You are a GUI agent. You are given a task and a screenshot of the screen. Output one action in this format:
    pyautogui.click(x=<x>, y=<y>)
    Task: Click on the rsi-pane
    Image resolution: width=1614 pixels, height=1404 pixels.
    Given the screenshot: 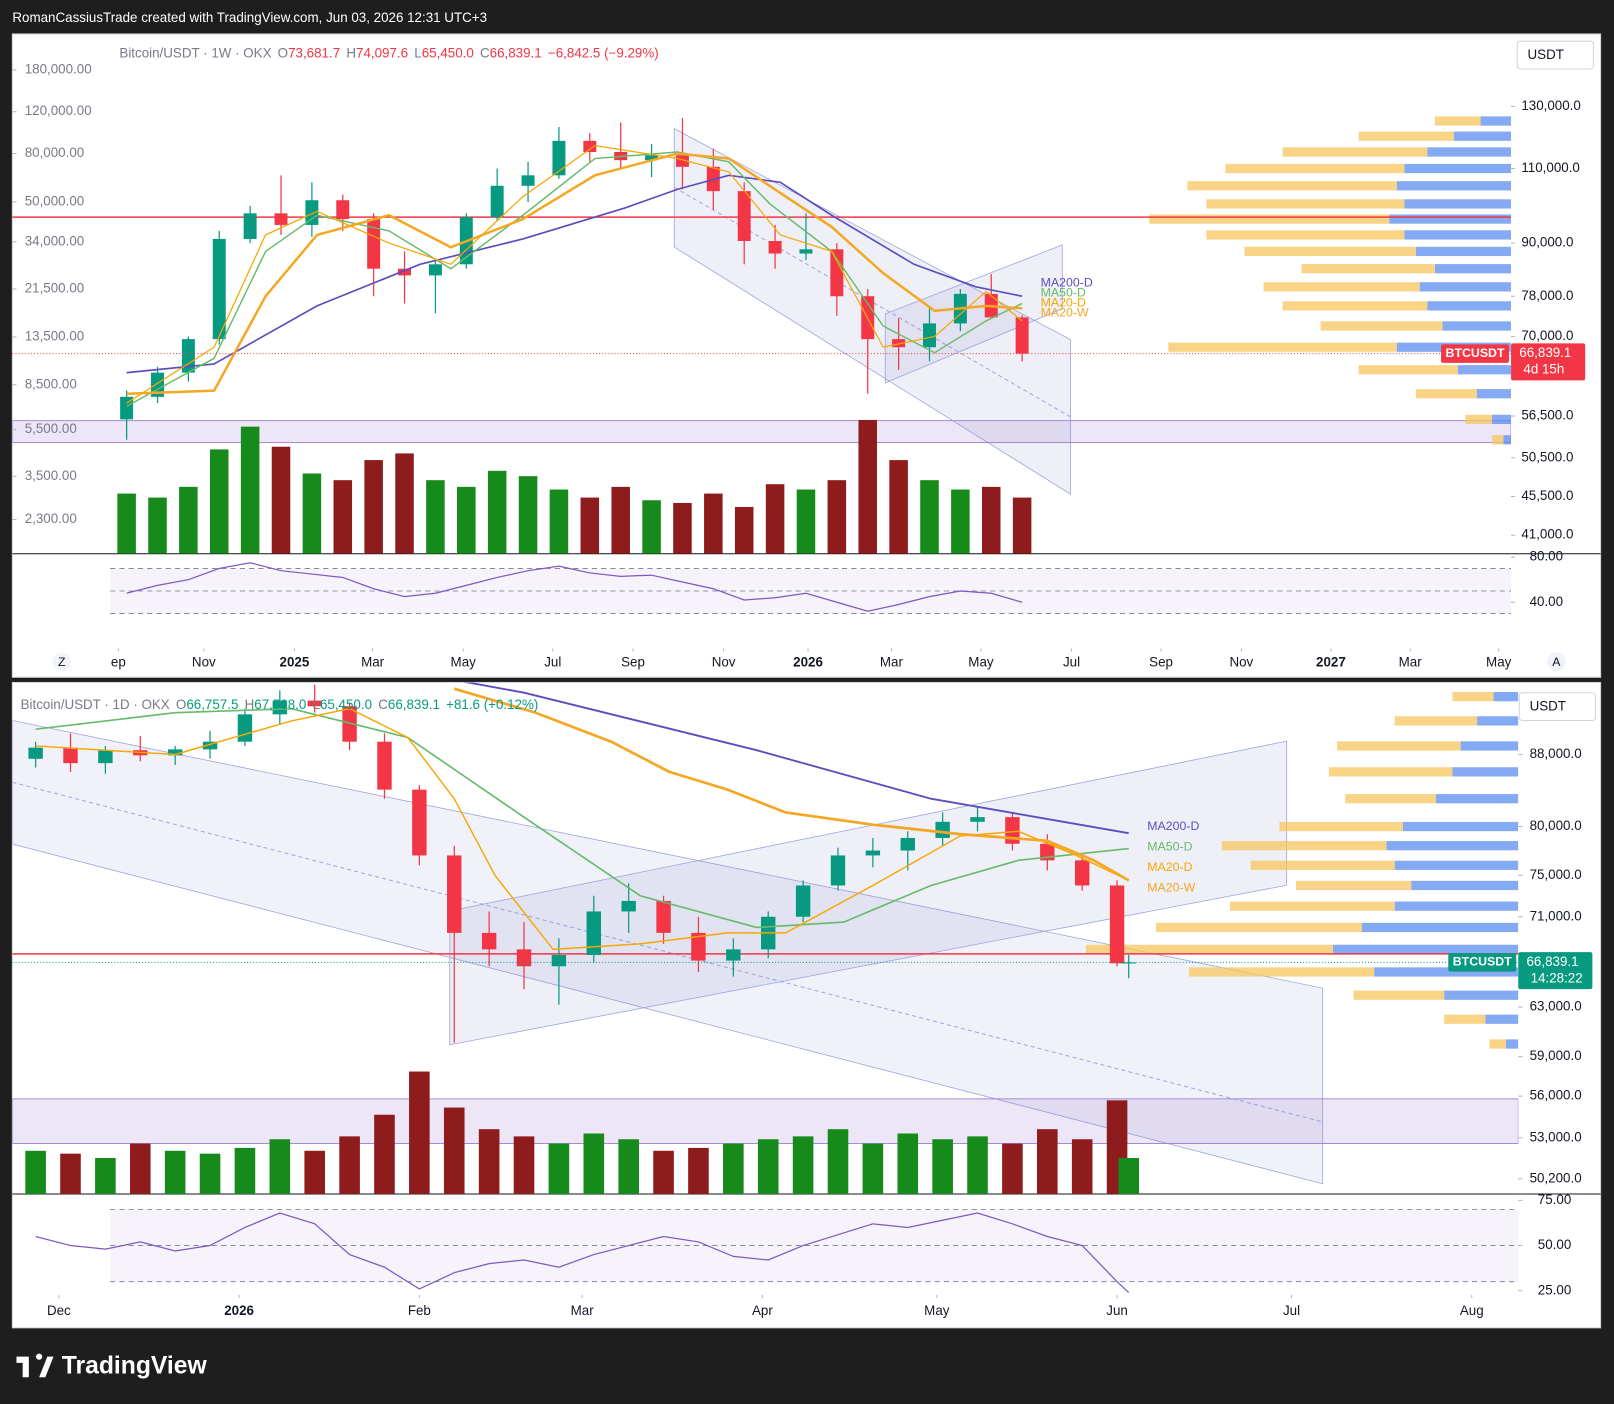 What is the action you would take?
    pyautogui.click(x=811, y=588)
    